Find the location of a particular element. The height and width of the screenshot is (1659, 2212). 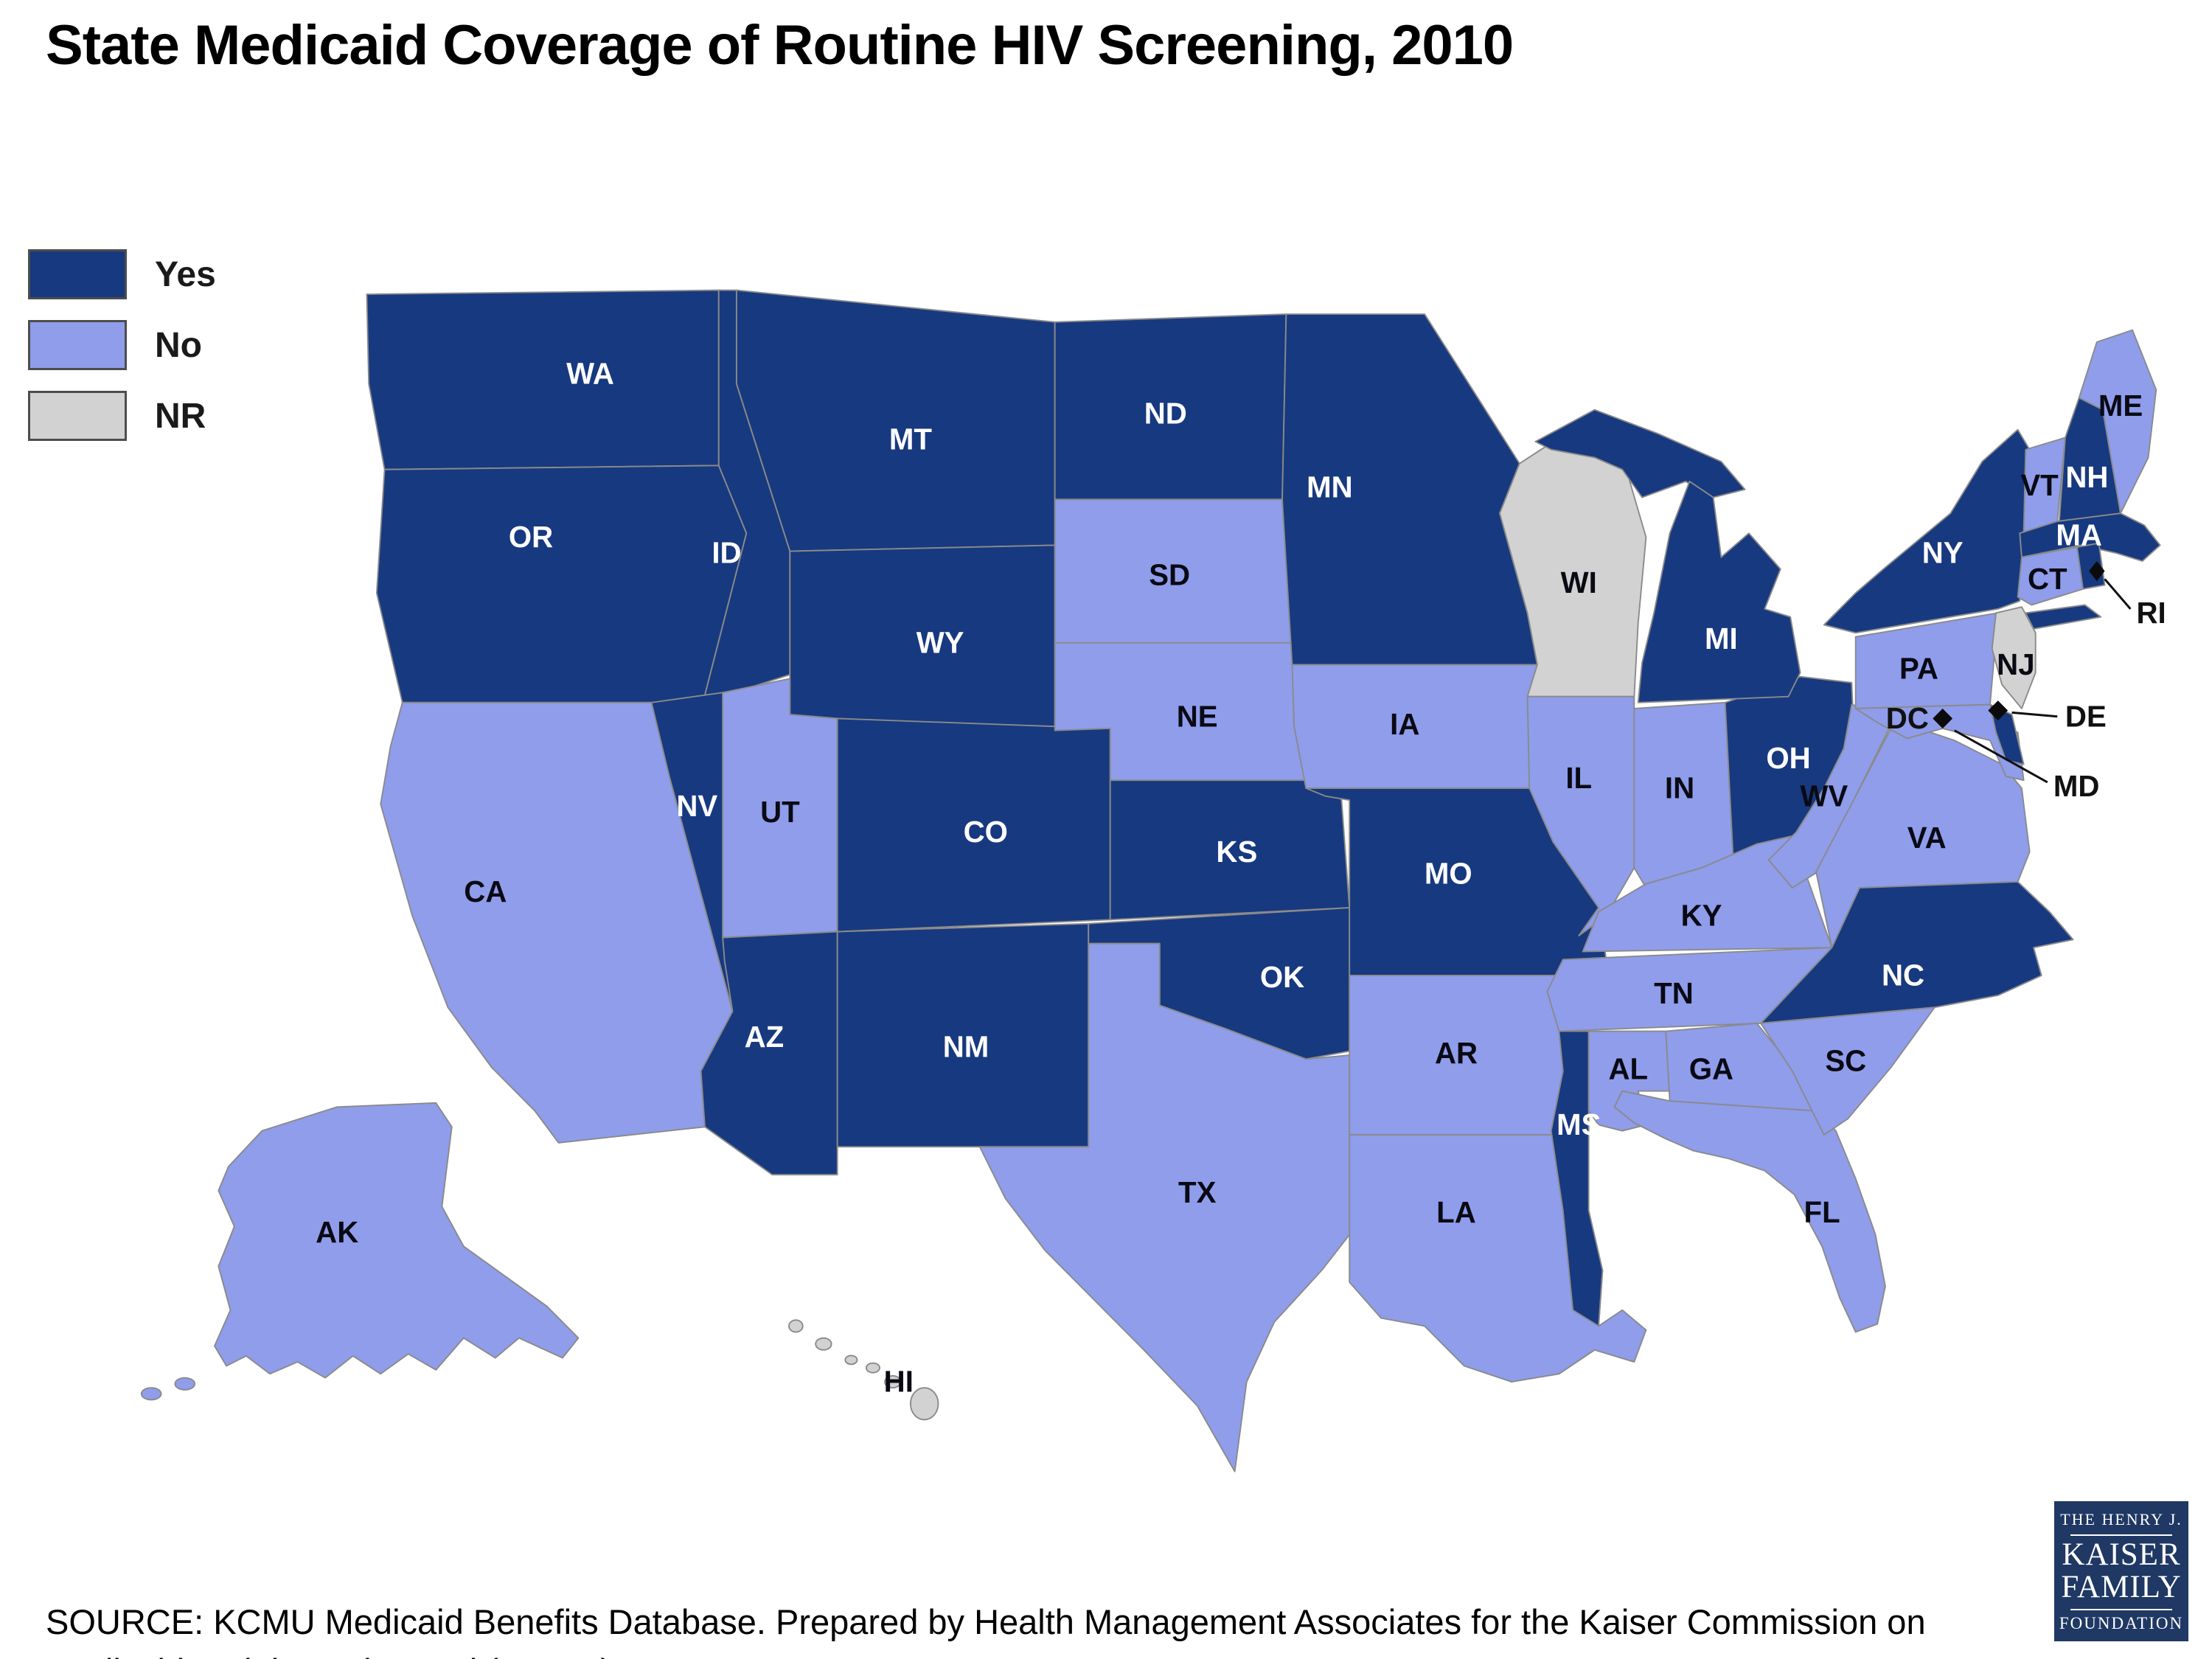

state-label-wy: WY is located at coordinates (940, 642).